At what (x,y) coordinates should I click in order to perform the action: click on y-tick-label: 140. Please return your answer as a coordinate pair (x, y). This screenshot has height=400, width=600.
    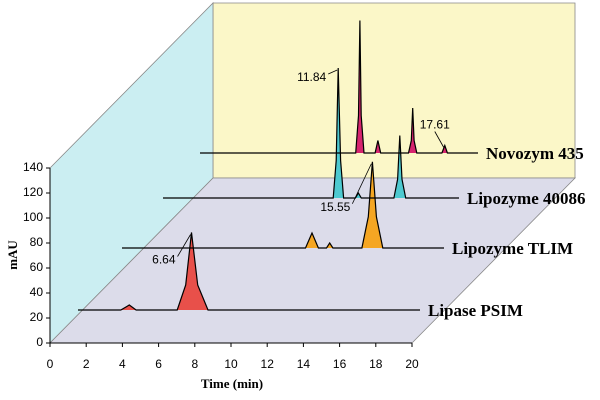
    Looking at the image, I should click on (33, 167).